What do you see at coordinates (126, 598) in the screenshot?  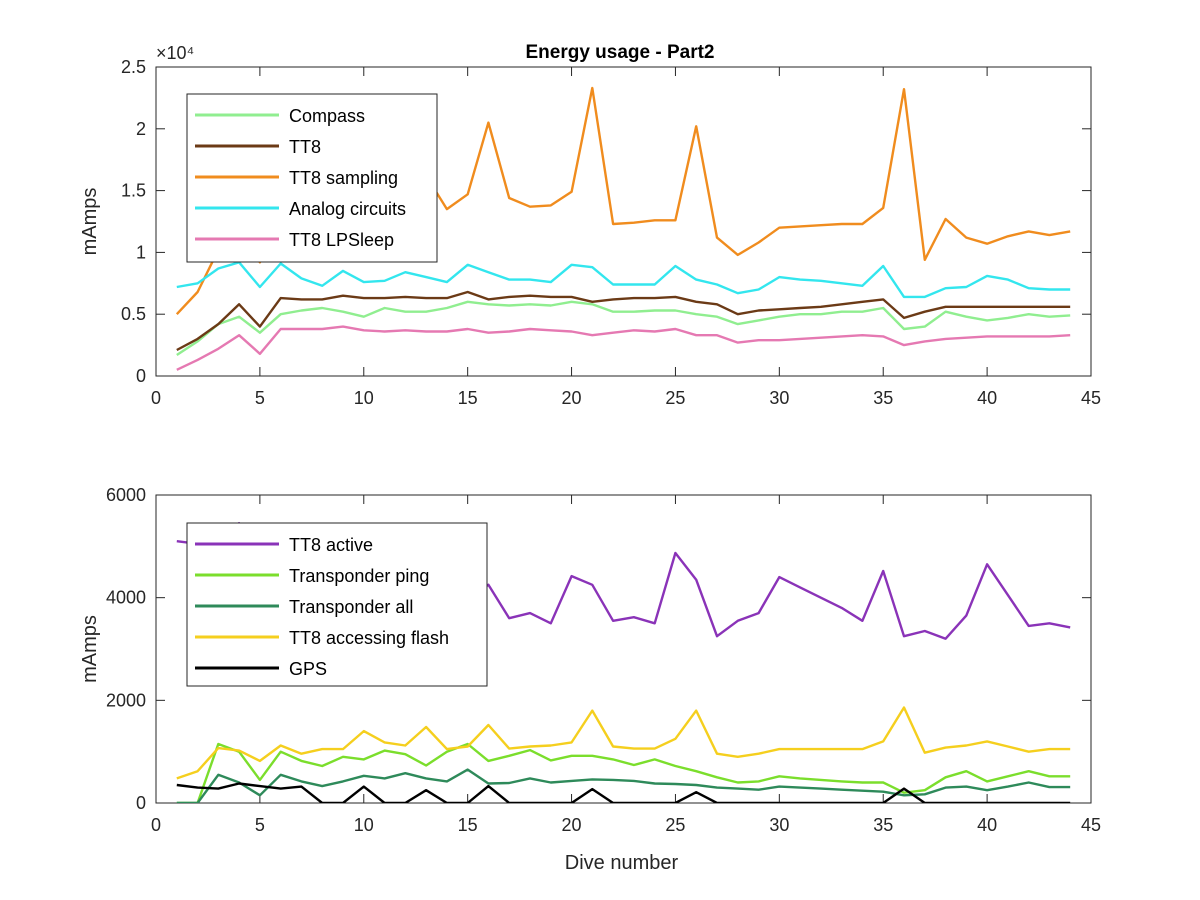 I see `y-tick-label: 4000` at bounding box center [126, 598].